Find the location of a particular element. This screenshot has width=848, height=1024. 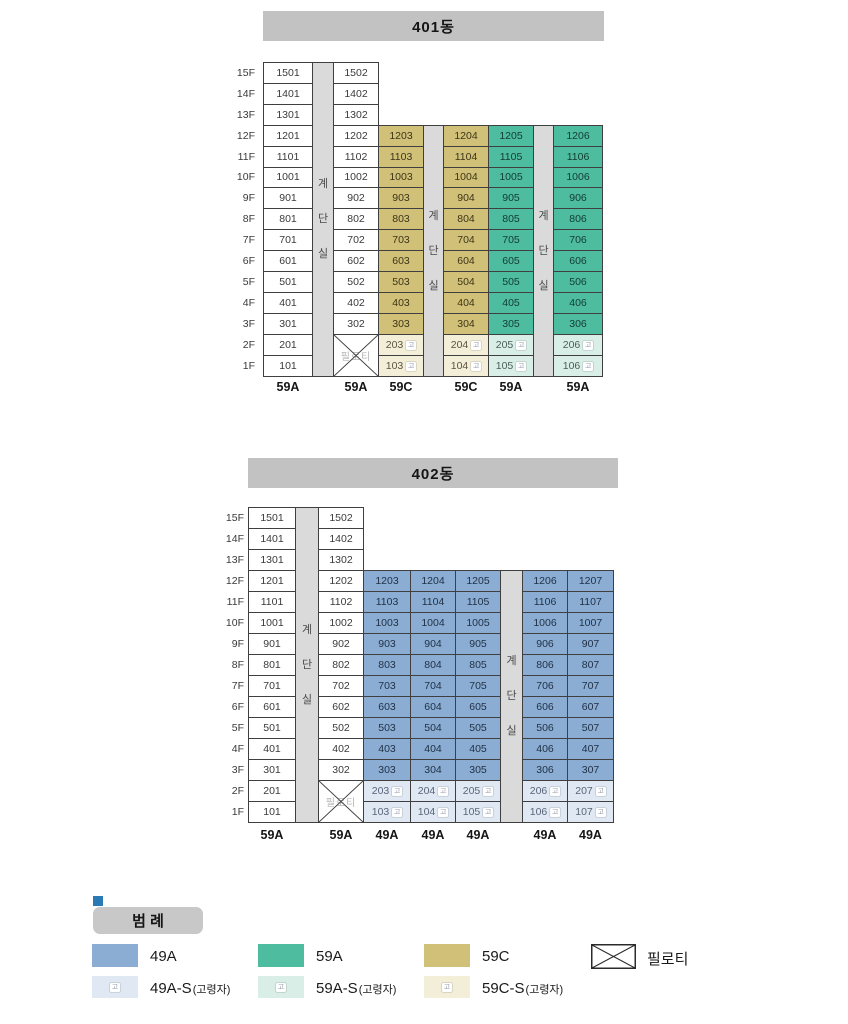

unit-number: 401 is located at coordinates (272, 748).